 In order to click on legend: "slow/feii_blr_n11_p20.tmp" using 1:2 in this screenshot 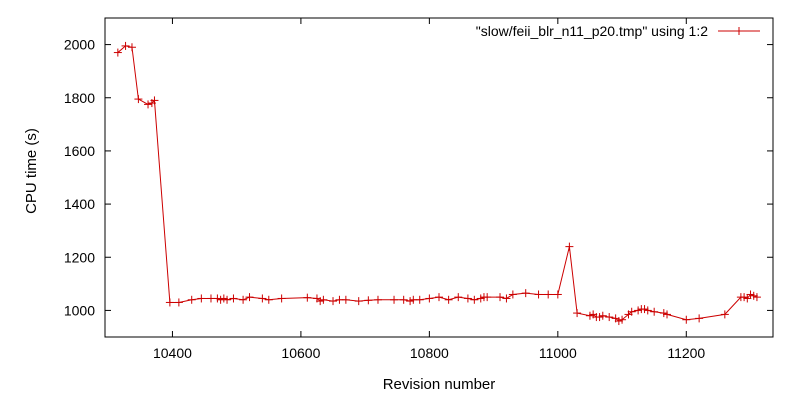, I will do `click(618, 31)`.